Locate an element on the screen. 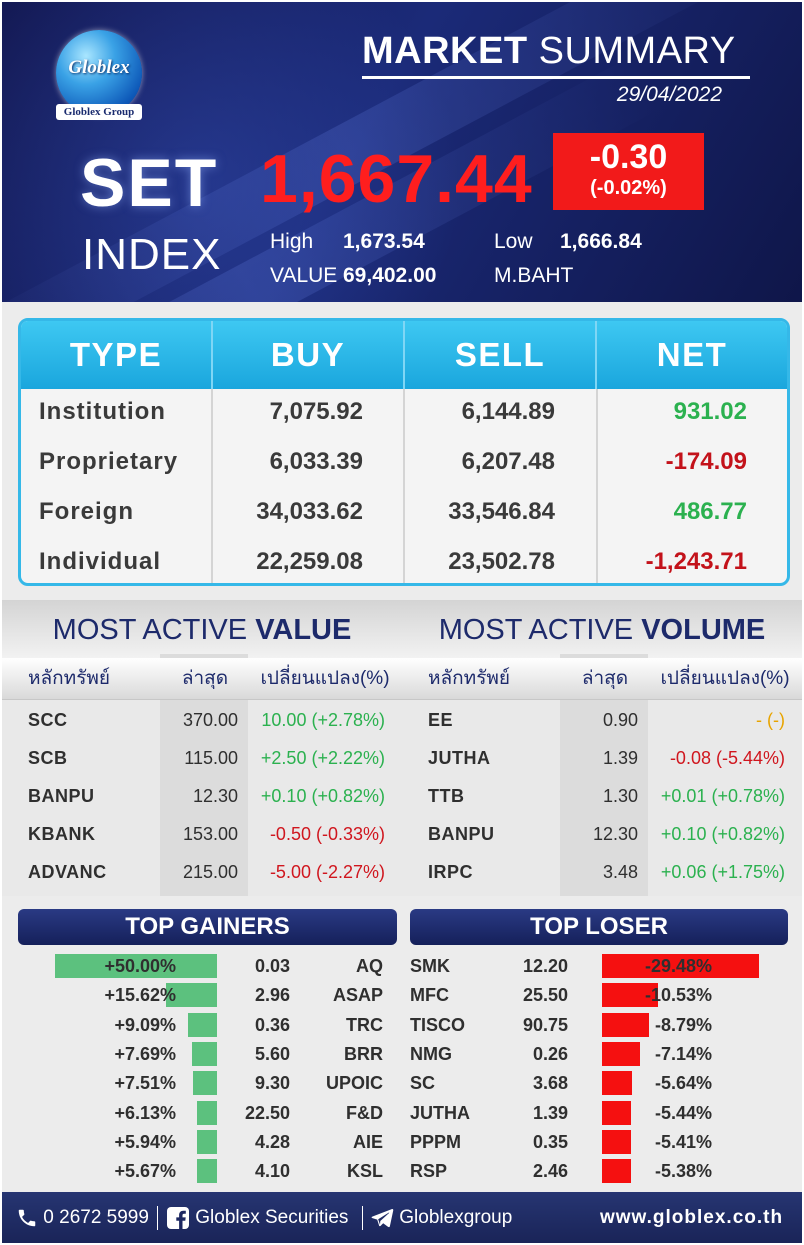  price-change: 10.00 (+2.78%) is located at coordinates (323, 720).